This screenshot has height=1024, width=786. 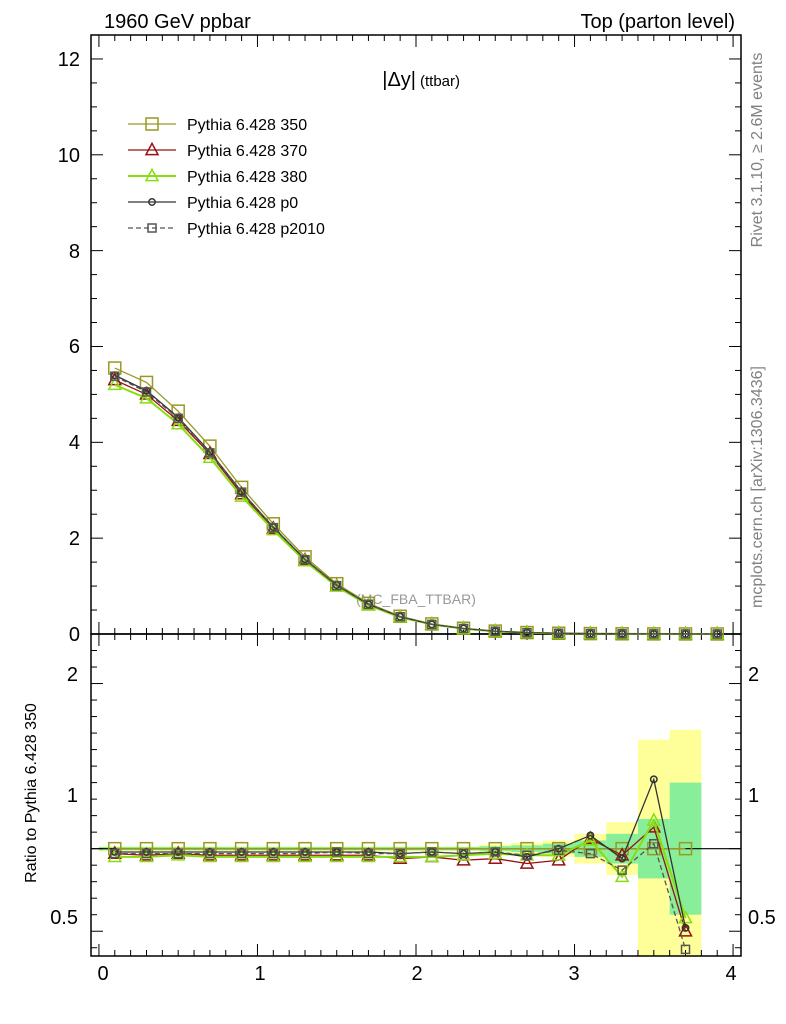 What do you see at coordinates (753, 675) in the screenshot?
I see `ratio-y-tick-label-right: 2` at bounding box center [753, 675].